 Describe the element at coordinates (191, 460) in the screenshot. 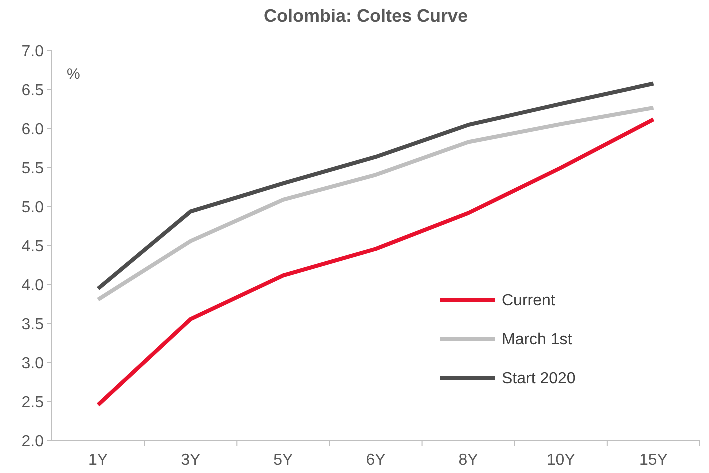

I see `x-tick-label: 3Y` at that location.